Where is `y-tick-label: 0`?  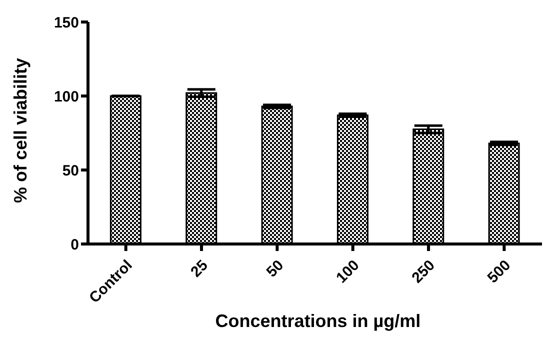
y-tick-label: 0 is located at coordinates (74, 245).